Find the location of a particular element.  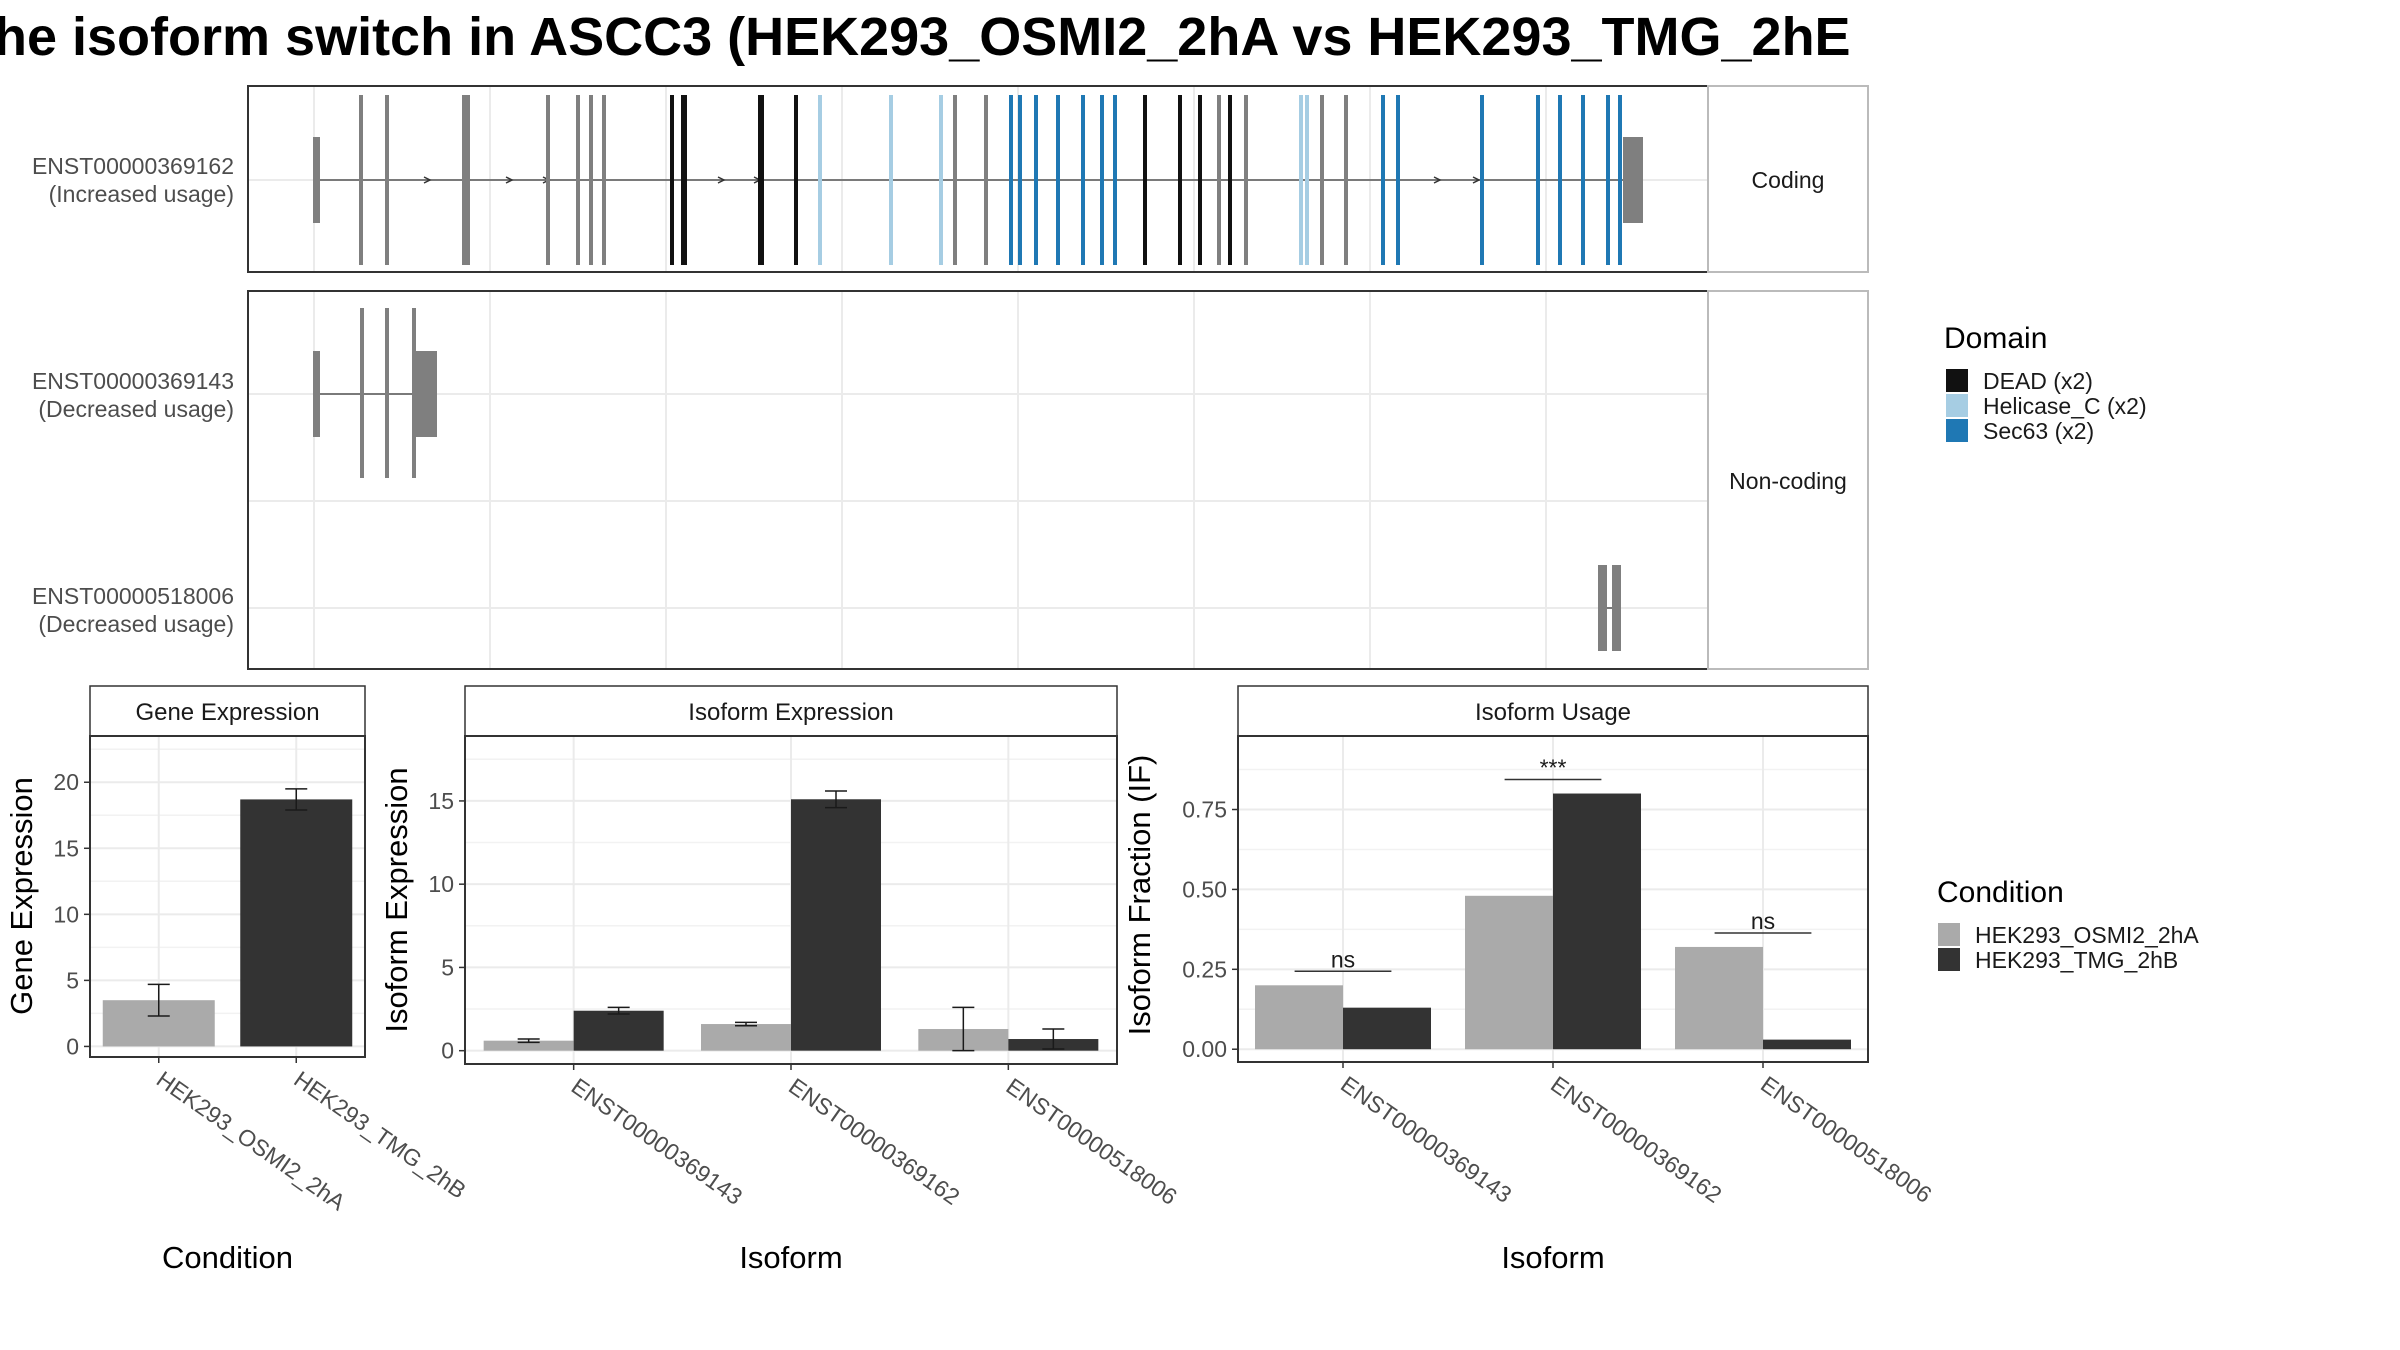

transcript-label-2-usage: (Decreased usage) is located at coordinates (136, 409).